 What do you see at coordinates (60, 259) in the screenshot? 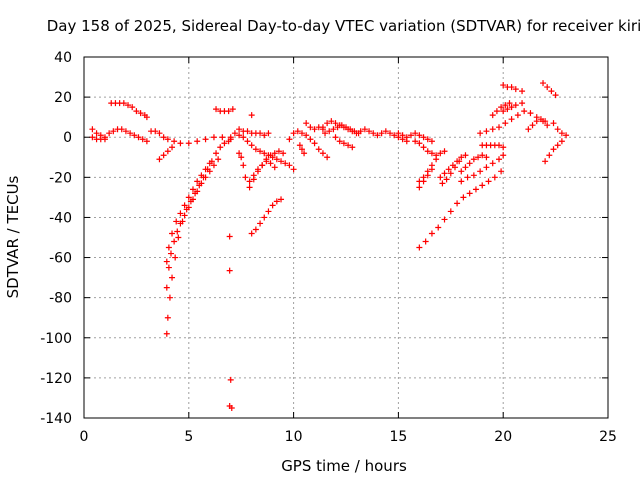
I see `y-tick-label: -60` at bounding box center [60, 259].